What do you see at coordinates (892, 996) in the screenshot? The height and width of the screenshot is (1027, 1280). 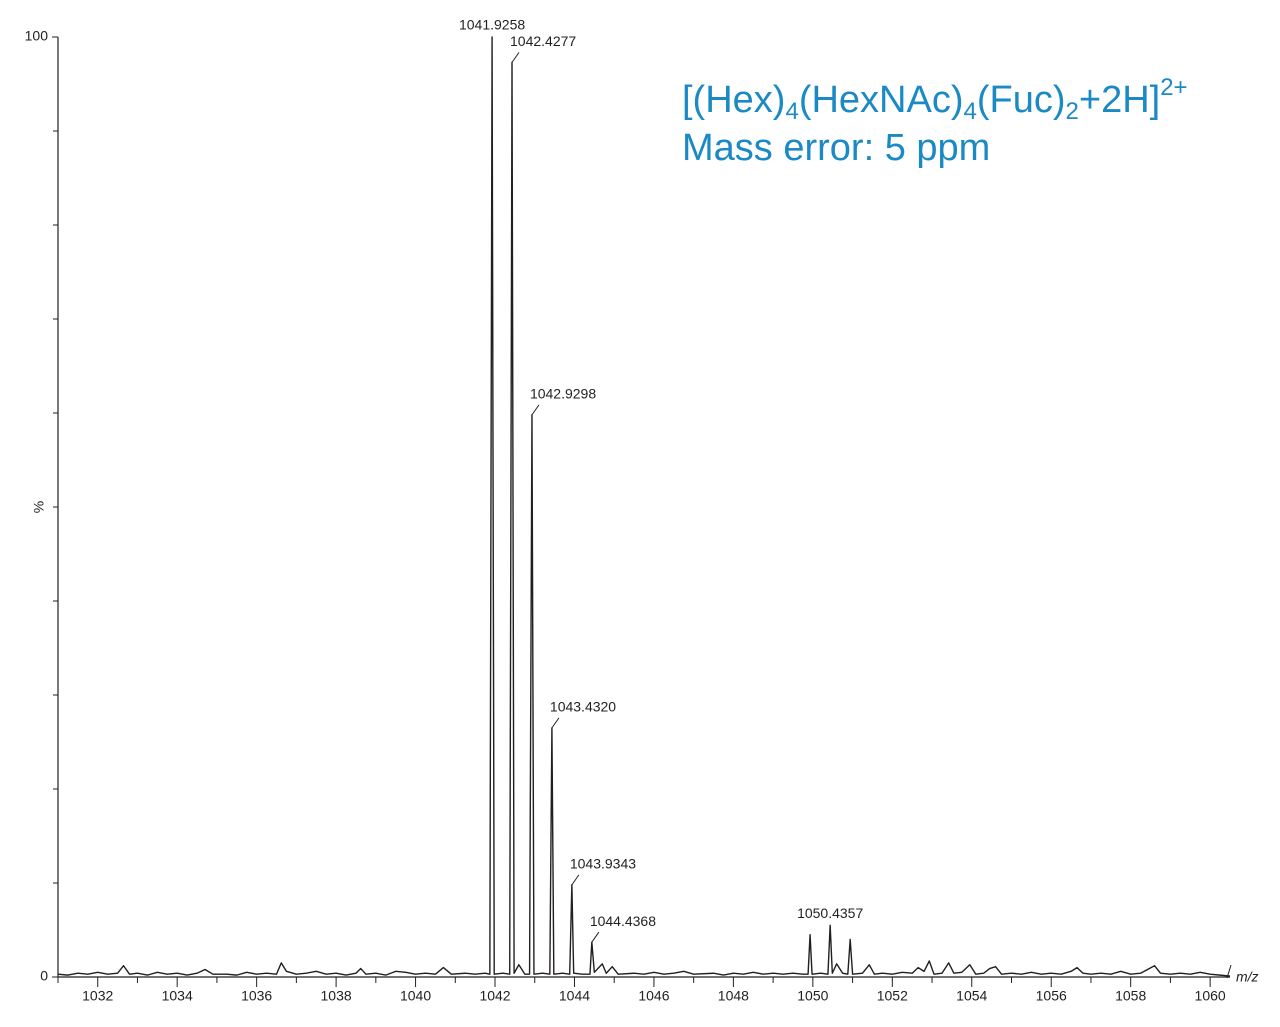 I see `x-tick-label: 1052` at bounding box center [892, 996].